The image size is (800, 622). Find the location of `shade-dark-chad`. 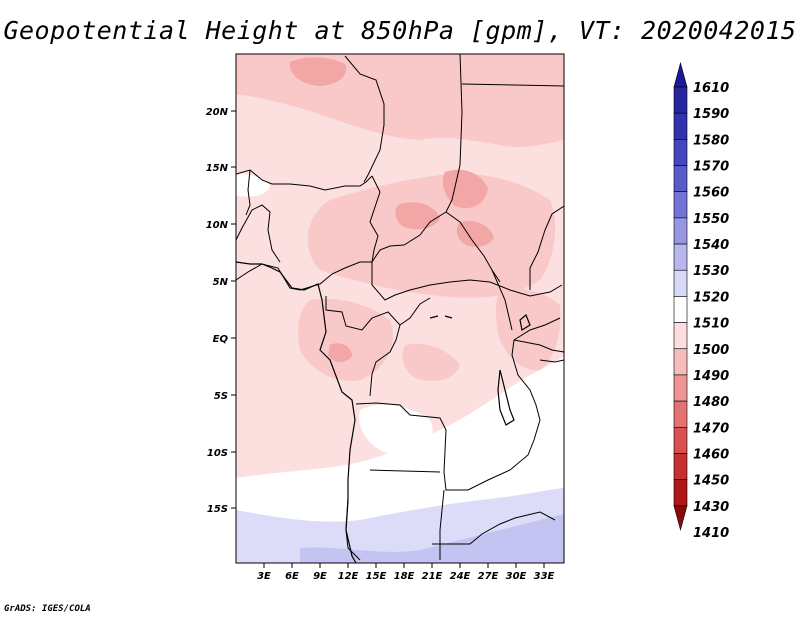

shade-dark-chad is located at coordinates (465, 189).